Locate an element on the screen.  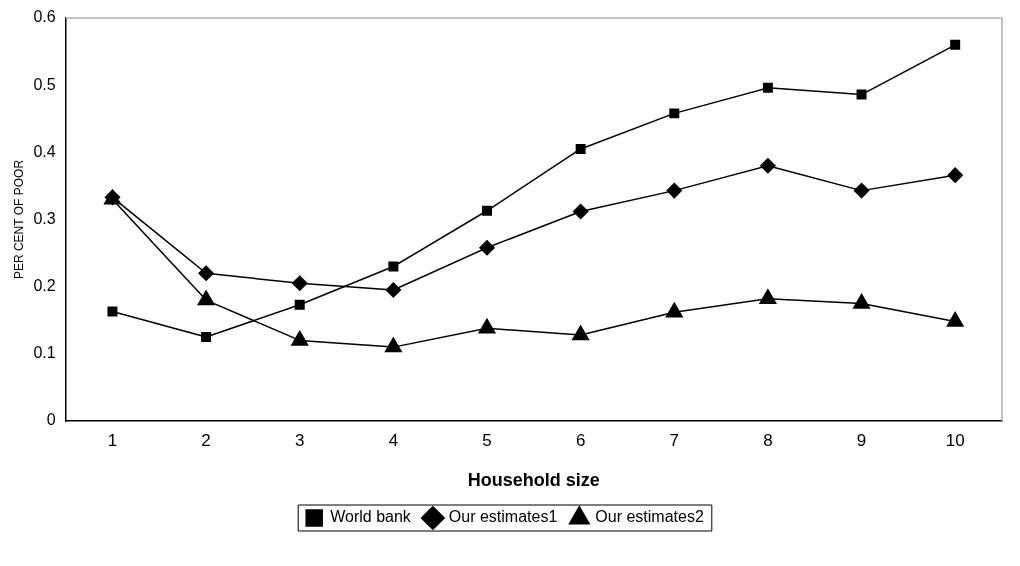
x-tick-label: 4 is located at coordinates (393, 440).